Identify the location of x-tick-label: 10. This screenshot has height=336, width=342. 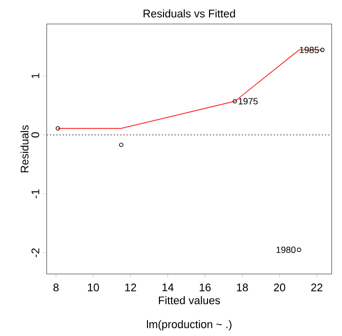
(93, 288).